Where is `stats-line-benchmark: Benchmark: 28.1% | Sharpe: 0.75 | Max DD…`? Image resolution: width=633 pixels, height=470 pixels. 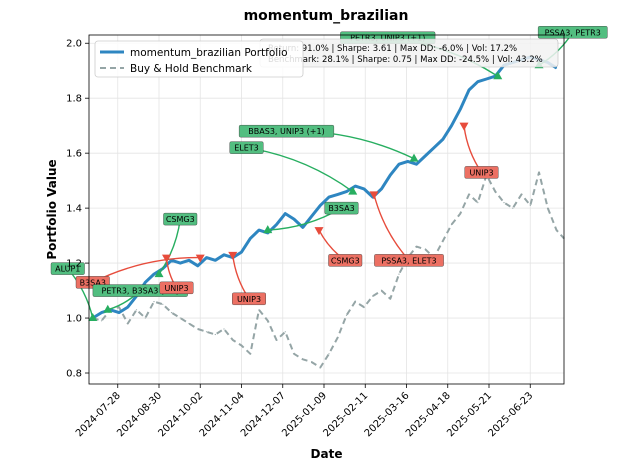 stats-line-benchmark: Benchmark: 28.1% | Sharpe: 0.75 | Max DD… is located at coordinates (405, 60).